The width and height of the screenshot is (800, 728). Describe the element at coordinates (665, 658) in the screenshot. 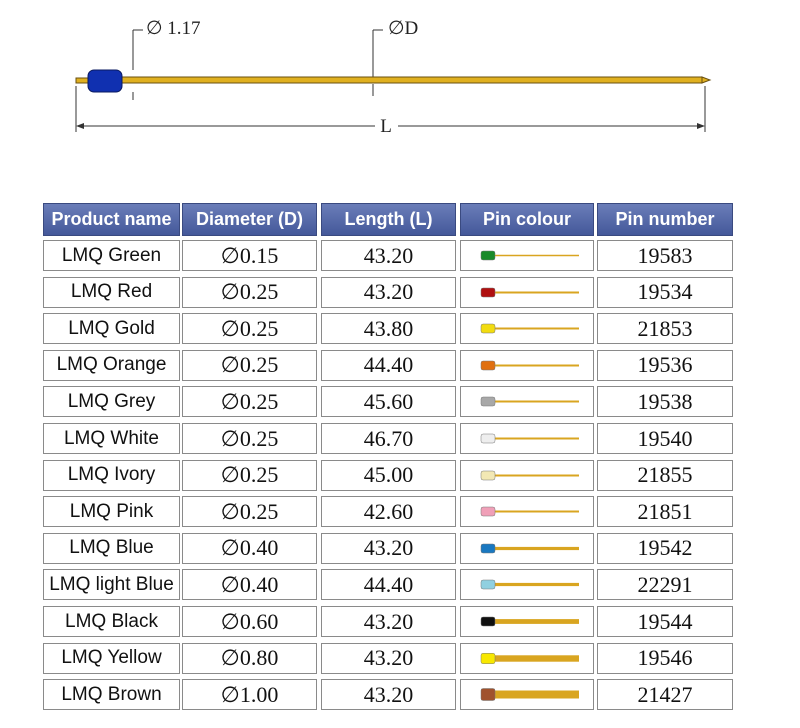

I see `pin-number: 19546` at that location.